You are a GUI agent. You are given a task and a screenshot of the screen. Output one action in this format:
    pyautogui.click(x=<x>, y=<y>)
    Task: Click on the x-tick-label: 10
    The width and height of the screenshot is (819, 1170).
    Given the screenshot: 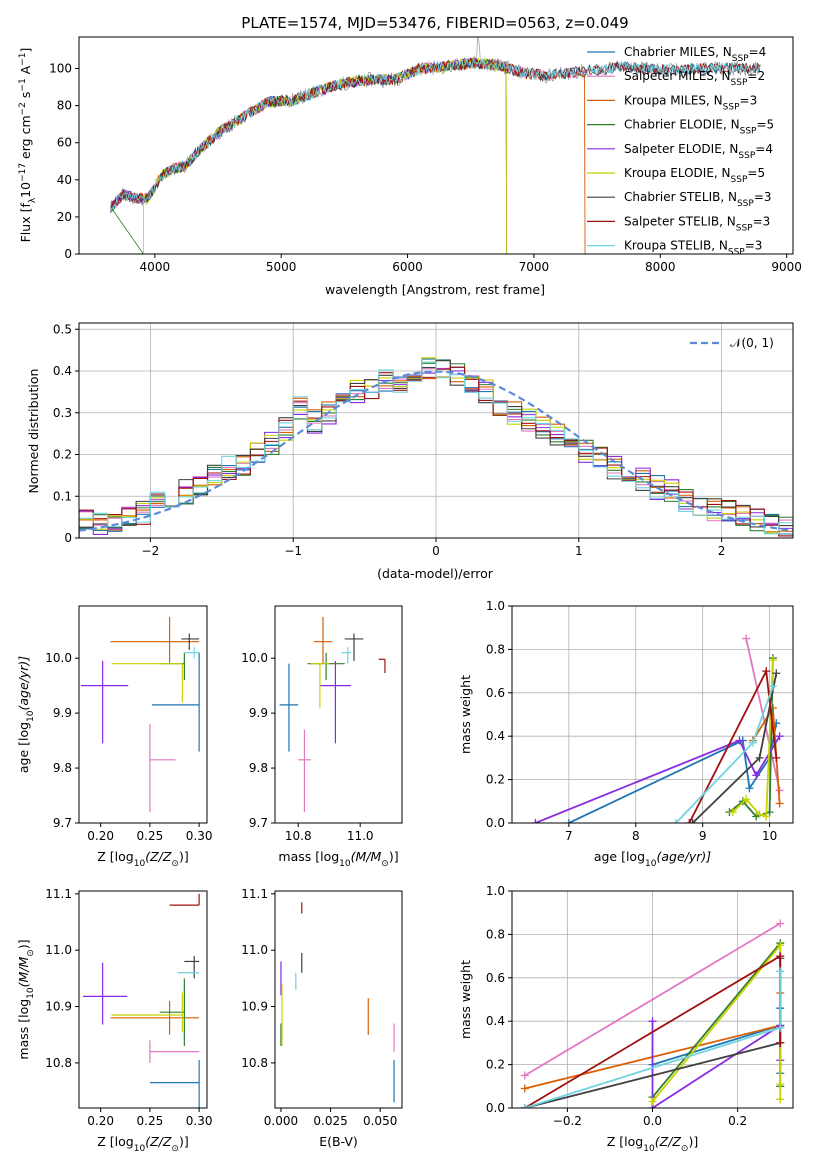 What is the action you would take?
    pyautogui.click(x=769, y=836)
    